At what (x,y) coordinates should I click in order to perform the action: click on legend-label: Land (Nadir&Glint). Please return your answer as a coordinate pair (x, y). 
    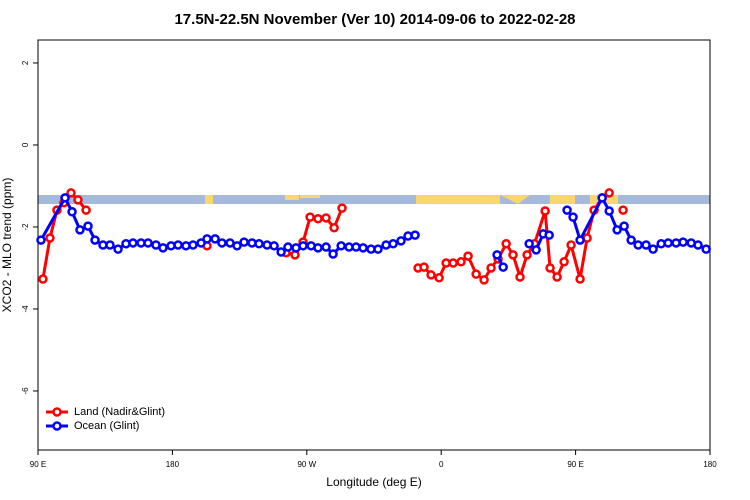
    Looking at the image, I should click on (119, 412).